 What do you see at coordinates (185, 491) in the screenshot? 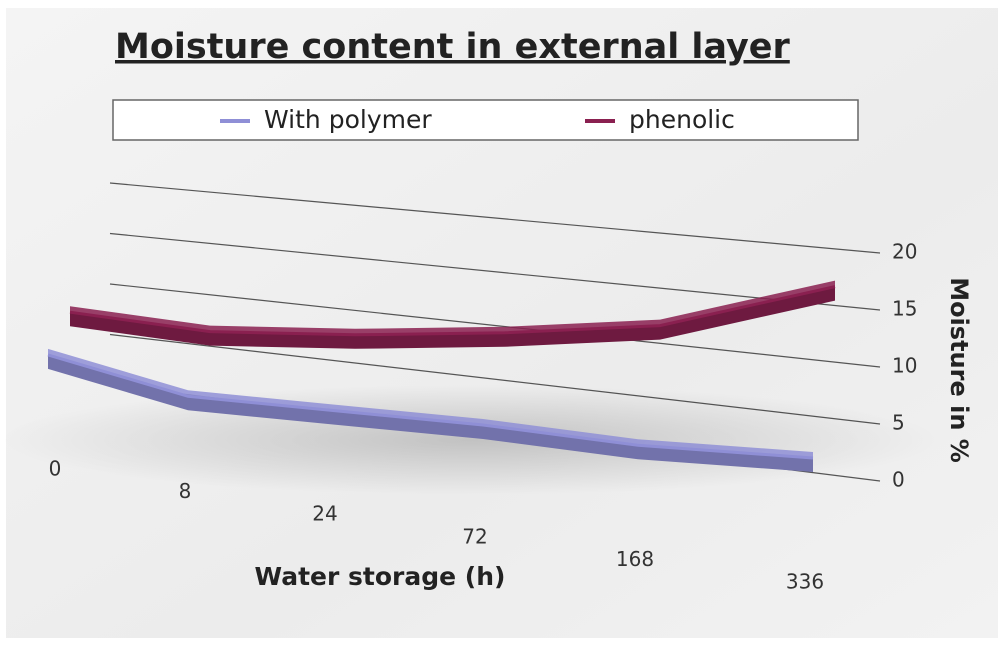
I see `x-tick-label: 8` at bounding box center [185, 491].